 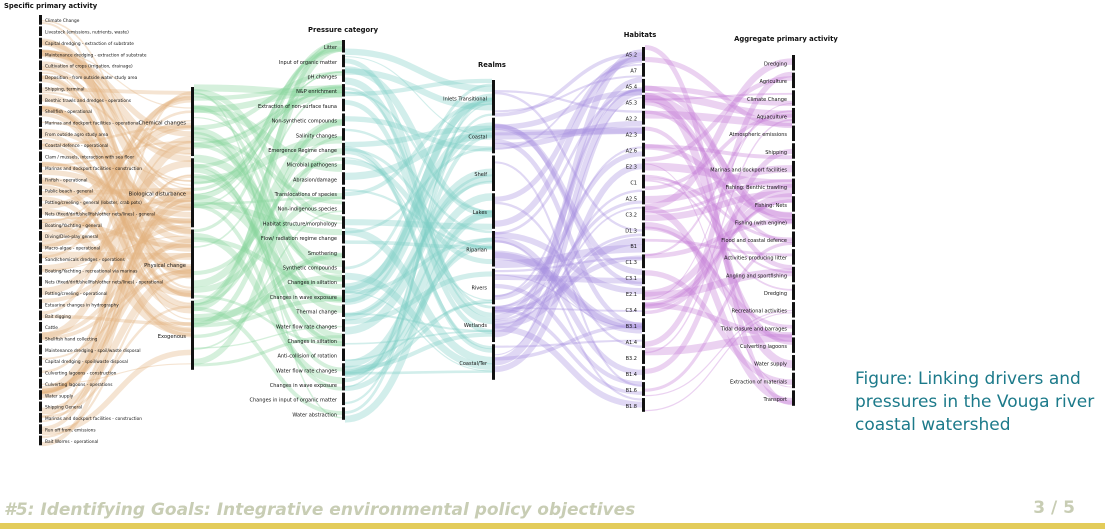 I want to click on node-label-5-4: Atmospheric emissions, so click(x=758, y=135).